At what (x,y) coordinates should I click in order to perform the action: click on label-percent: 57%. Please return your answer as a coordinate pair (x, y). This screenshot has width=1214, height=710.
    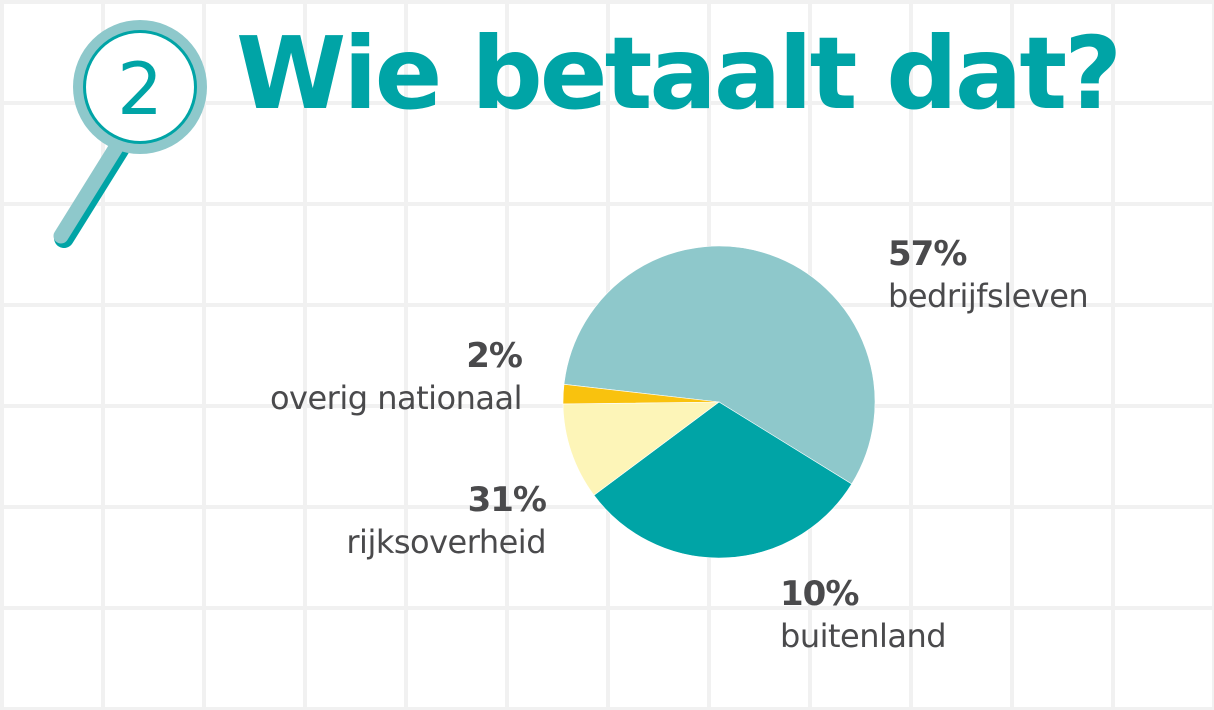
    Looking at the image, I should click on (927, 254).